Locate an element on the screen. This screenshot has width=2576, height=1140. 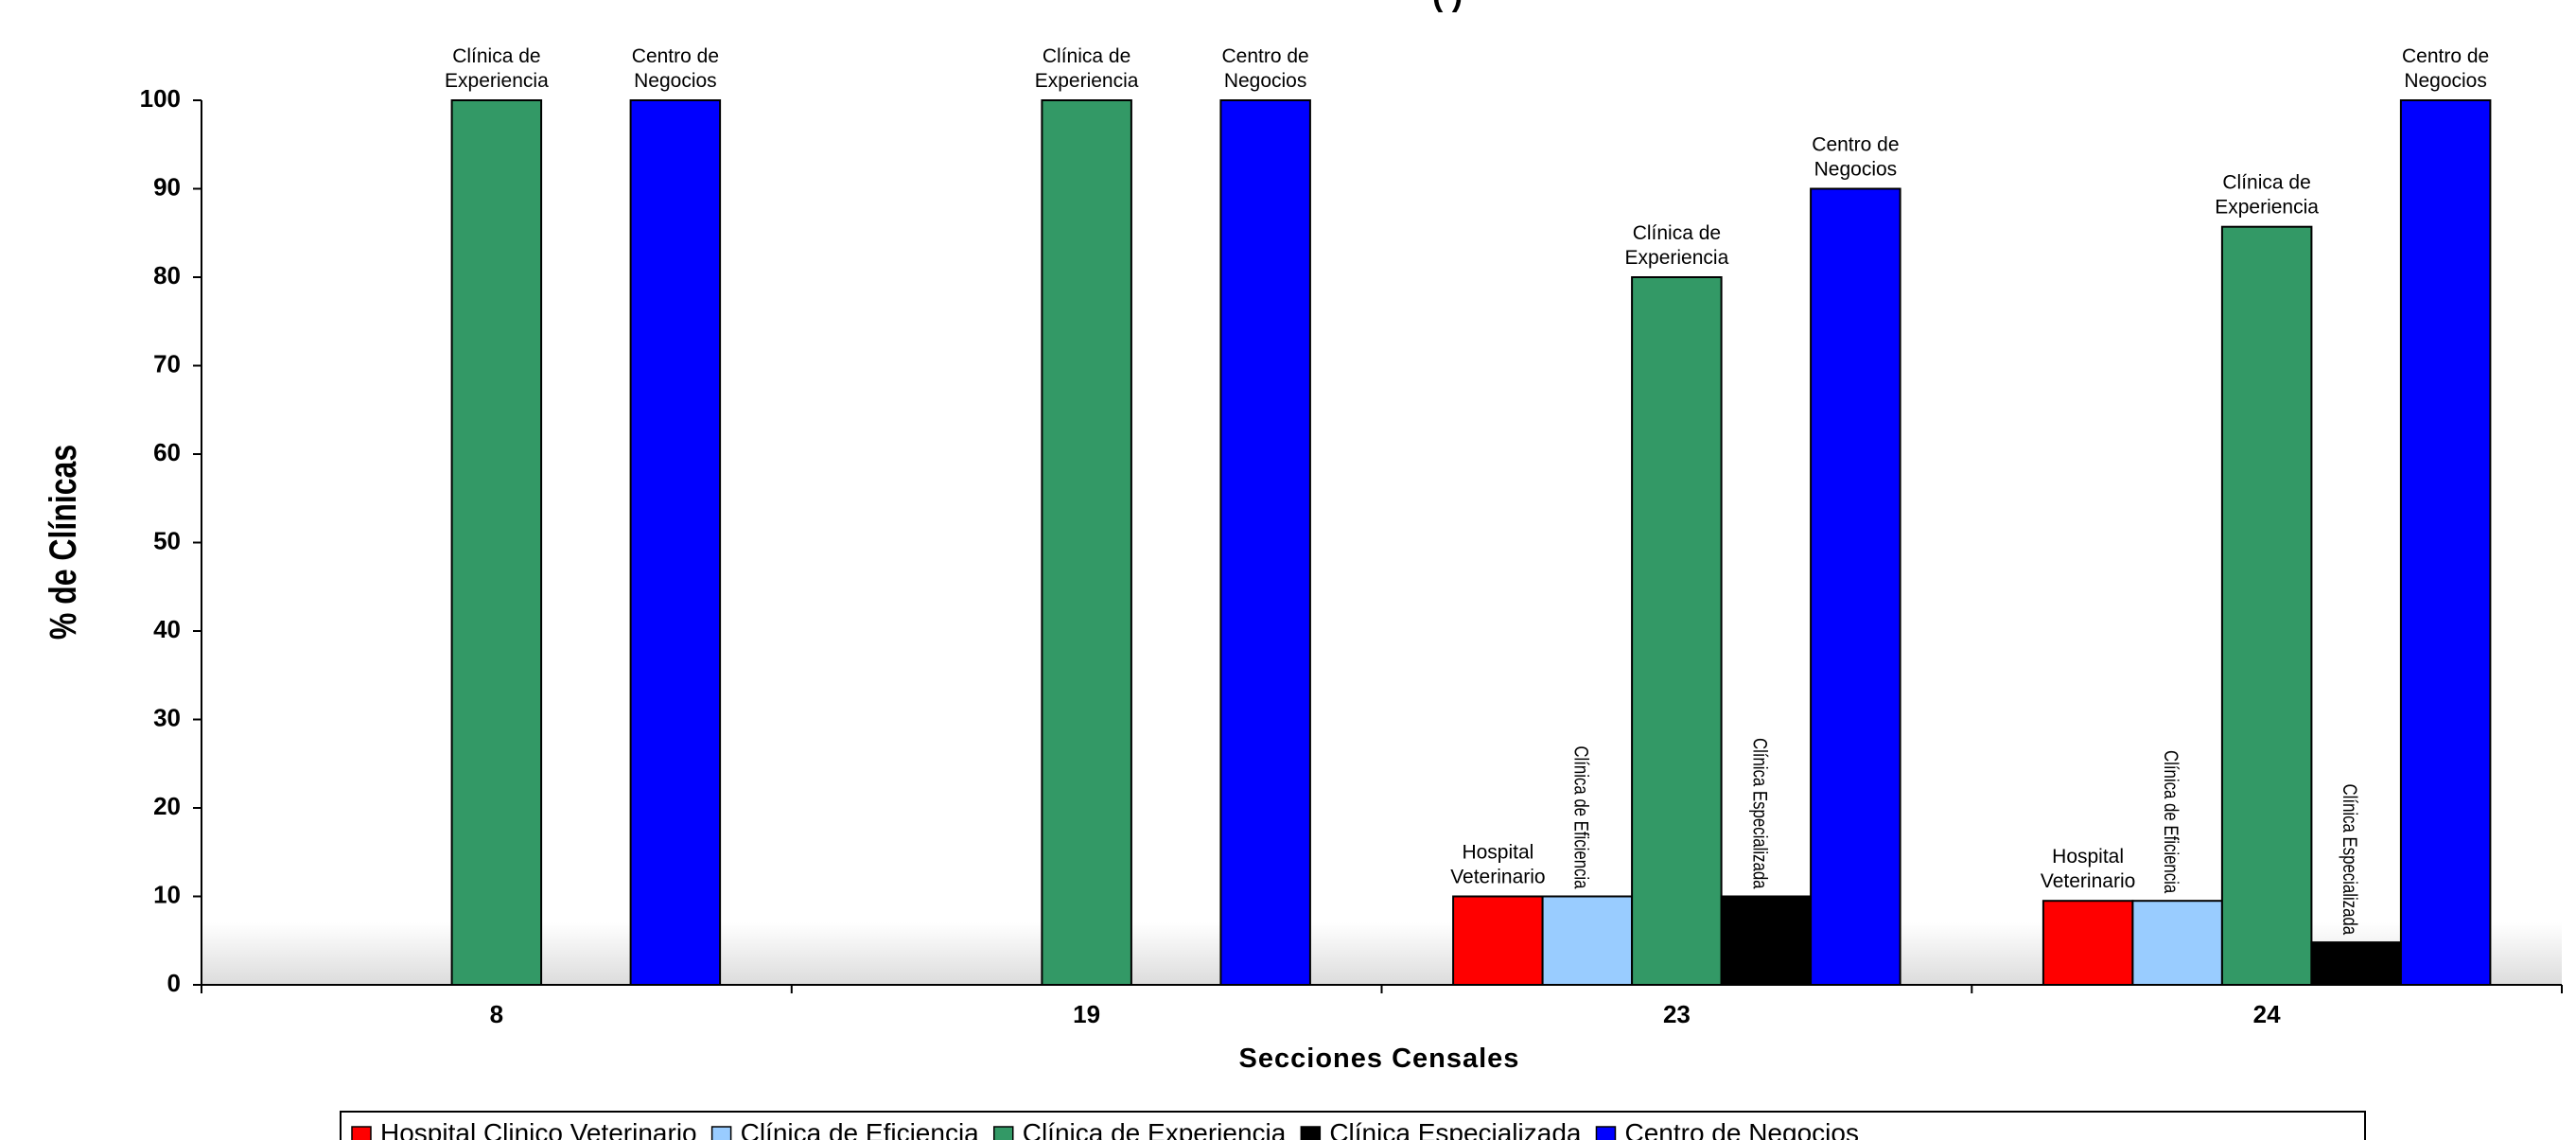
bar-23-s1 is located at coordinates (1588, 941).